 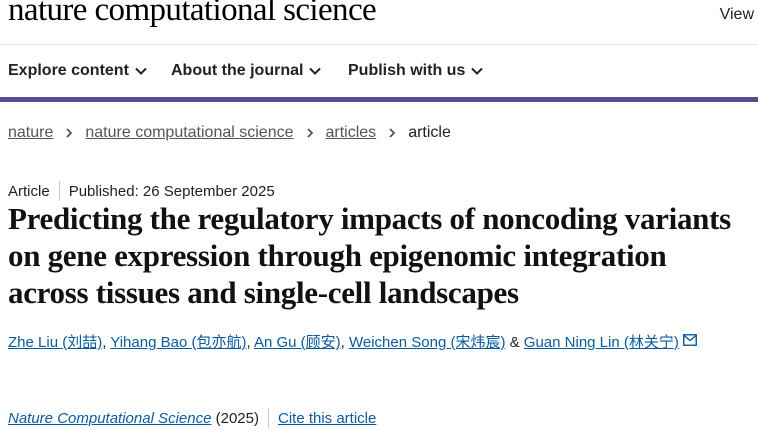 What do you see at coordinates (327, 418) in the screenshot?
I see `cite-this-article-link: Cite this article` at bounding box center [327, 418].